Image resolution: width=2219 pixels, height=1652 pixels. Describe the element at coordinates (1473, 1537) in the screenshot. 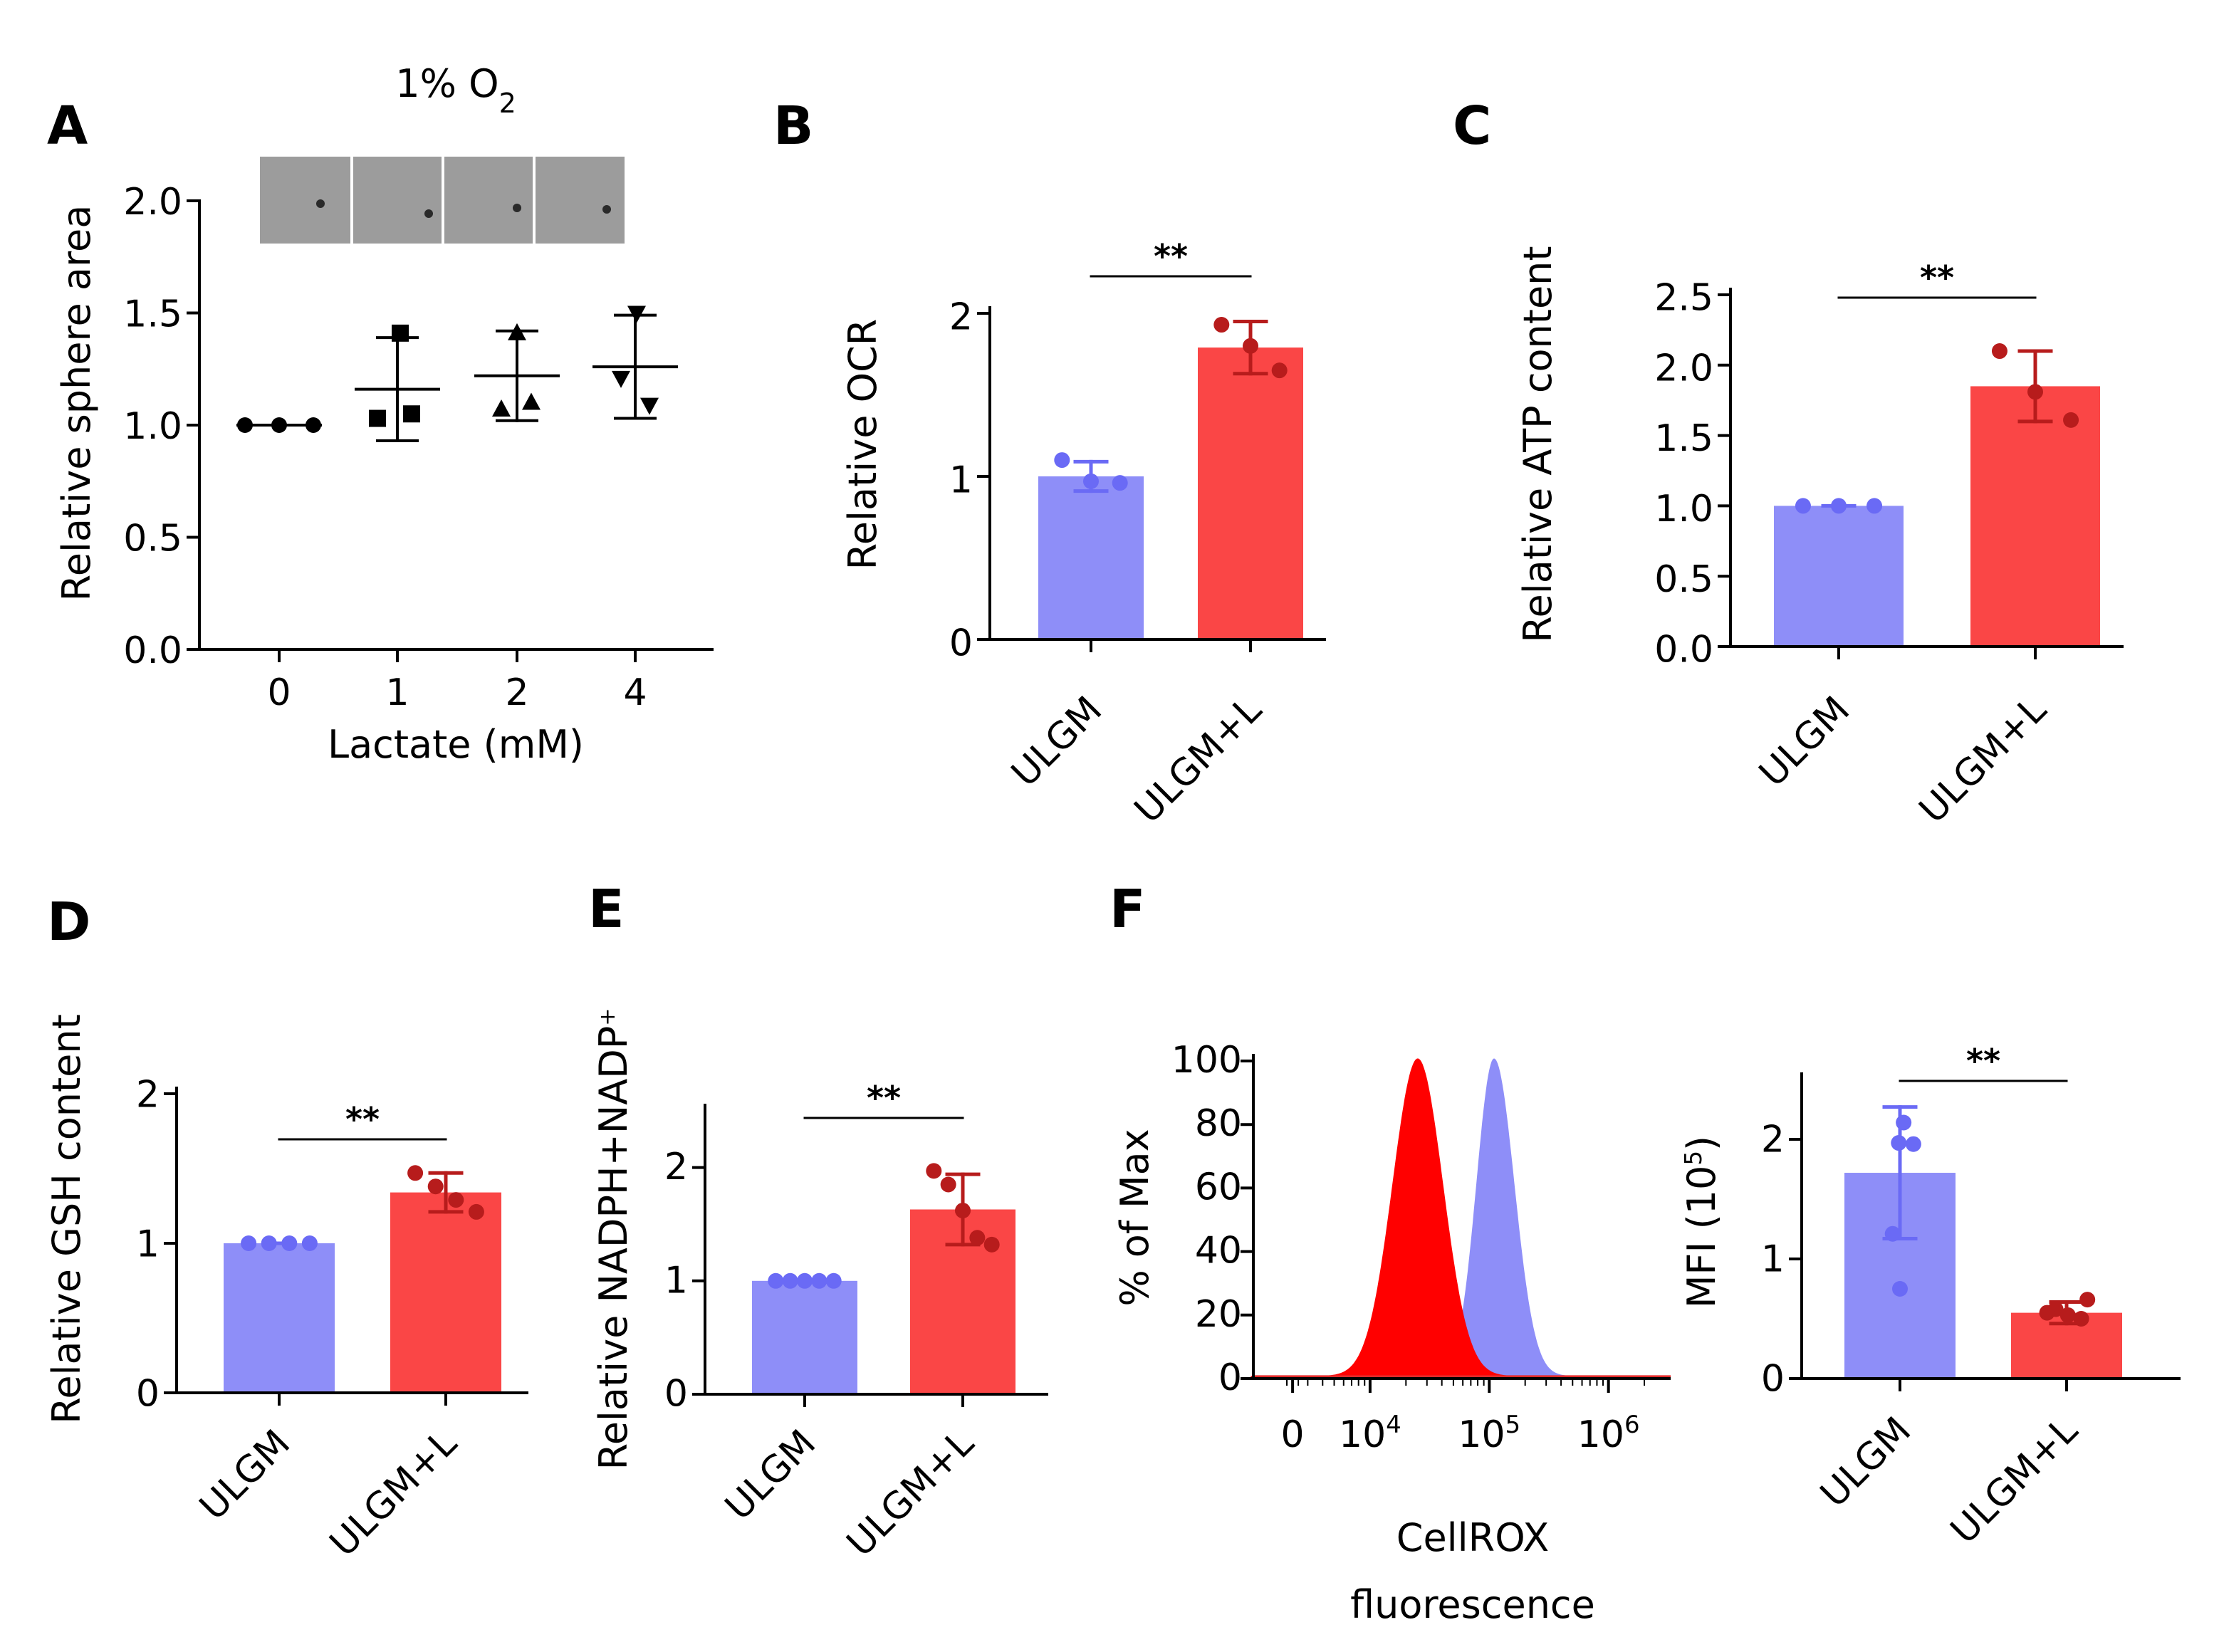

I see `x-axis-label-line1: CellROX` at that location.